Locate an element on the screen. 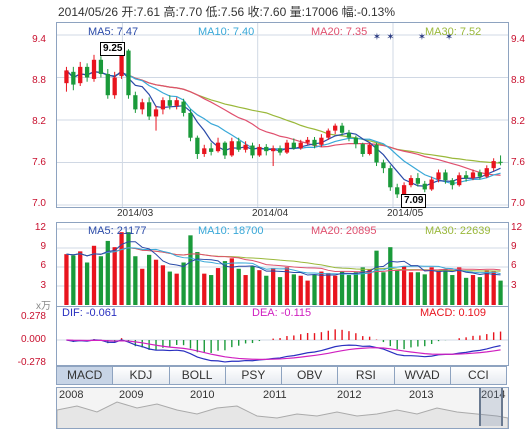 This screenshot has height=433, width=530. macd-axis-left-0: 0.278 is located at coordinates (33, 316).